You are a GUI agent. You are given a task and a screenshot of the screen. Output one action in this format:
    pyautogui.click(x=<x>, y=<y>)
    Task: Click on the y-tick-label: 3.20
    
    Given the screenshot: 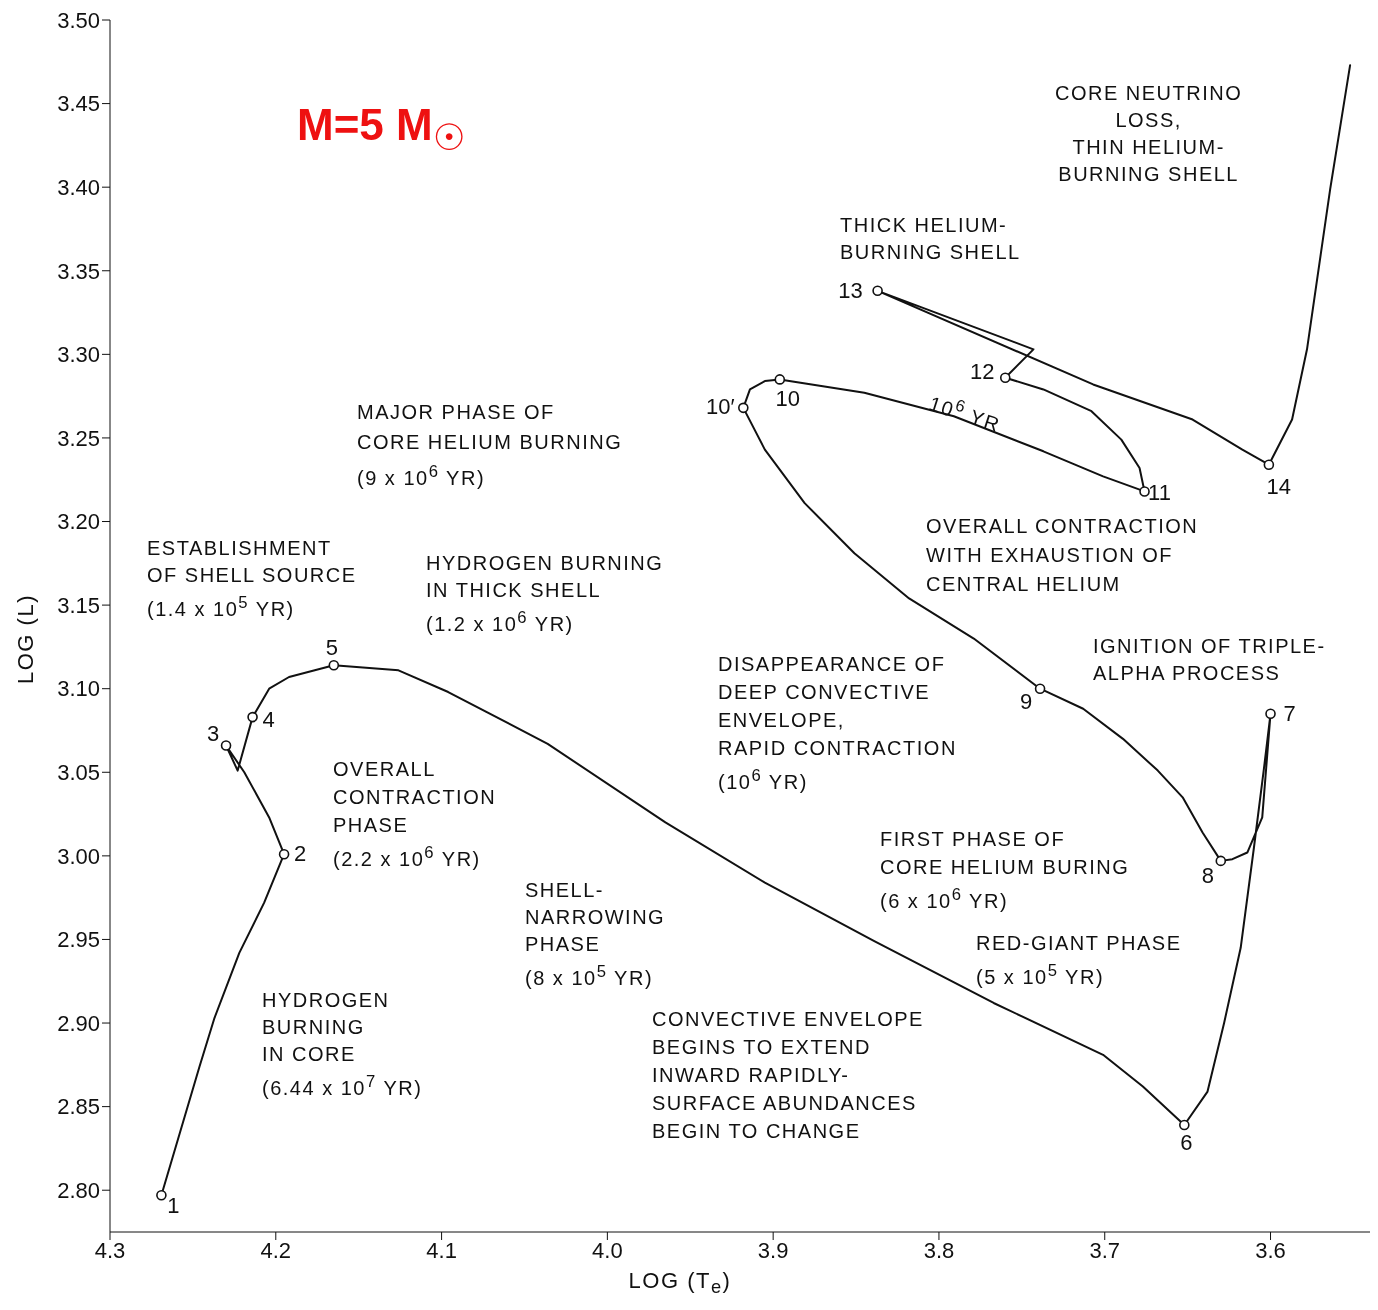 What is the action you would take?
    pyautogui.click(x=78, y=522)
    